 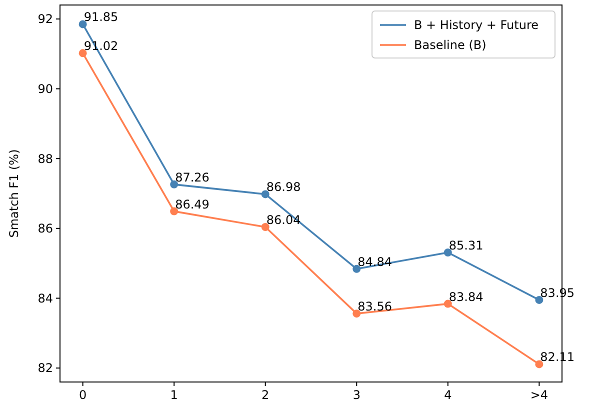 What do you see at coordinates (266, 395) in the screenshot?
I see `x-tick-label: 2` at bounding box center [266, 395].